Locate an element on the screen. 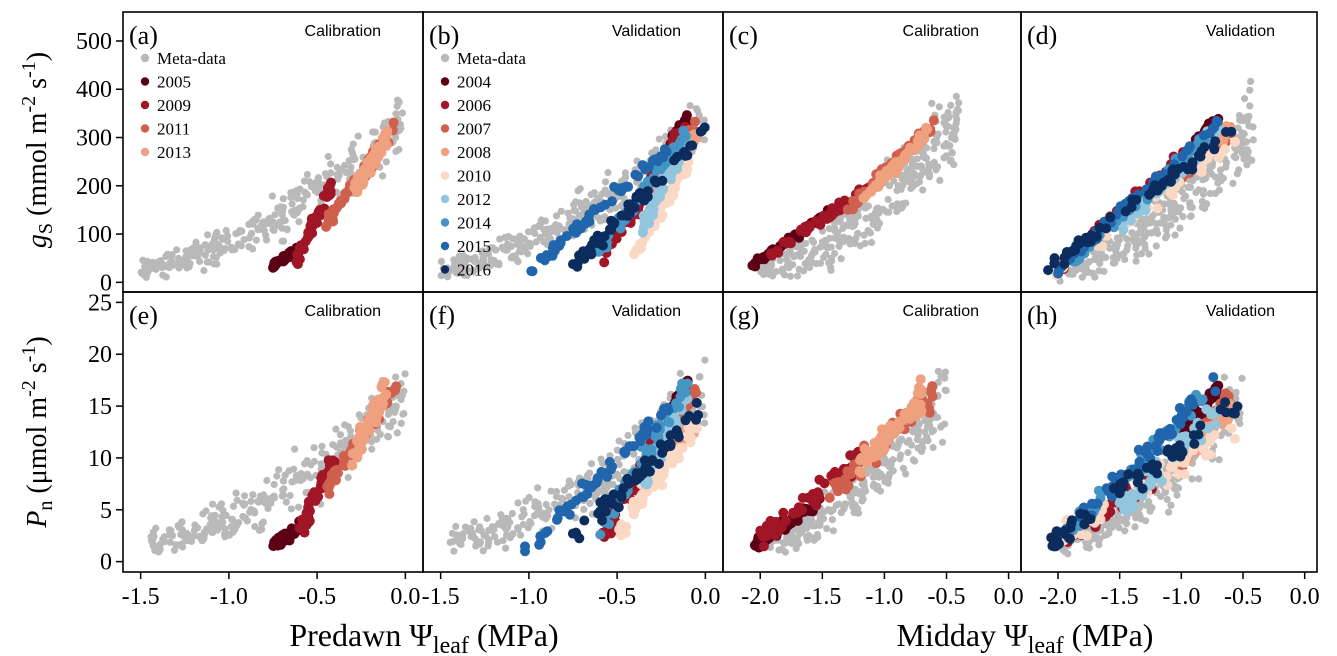 The width and height of the screenshot is (1337, 656). point-2011 is located at coordinates (933, 120).